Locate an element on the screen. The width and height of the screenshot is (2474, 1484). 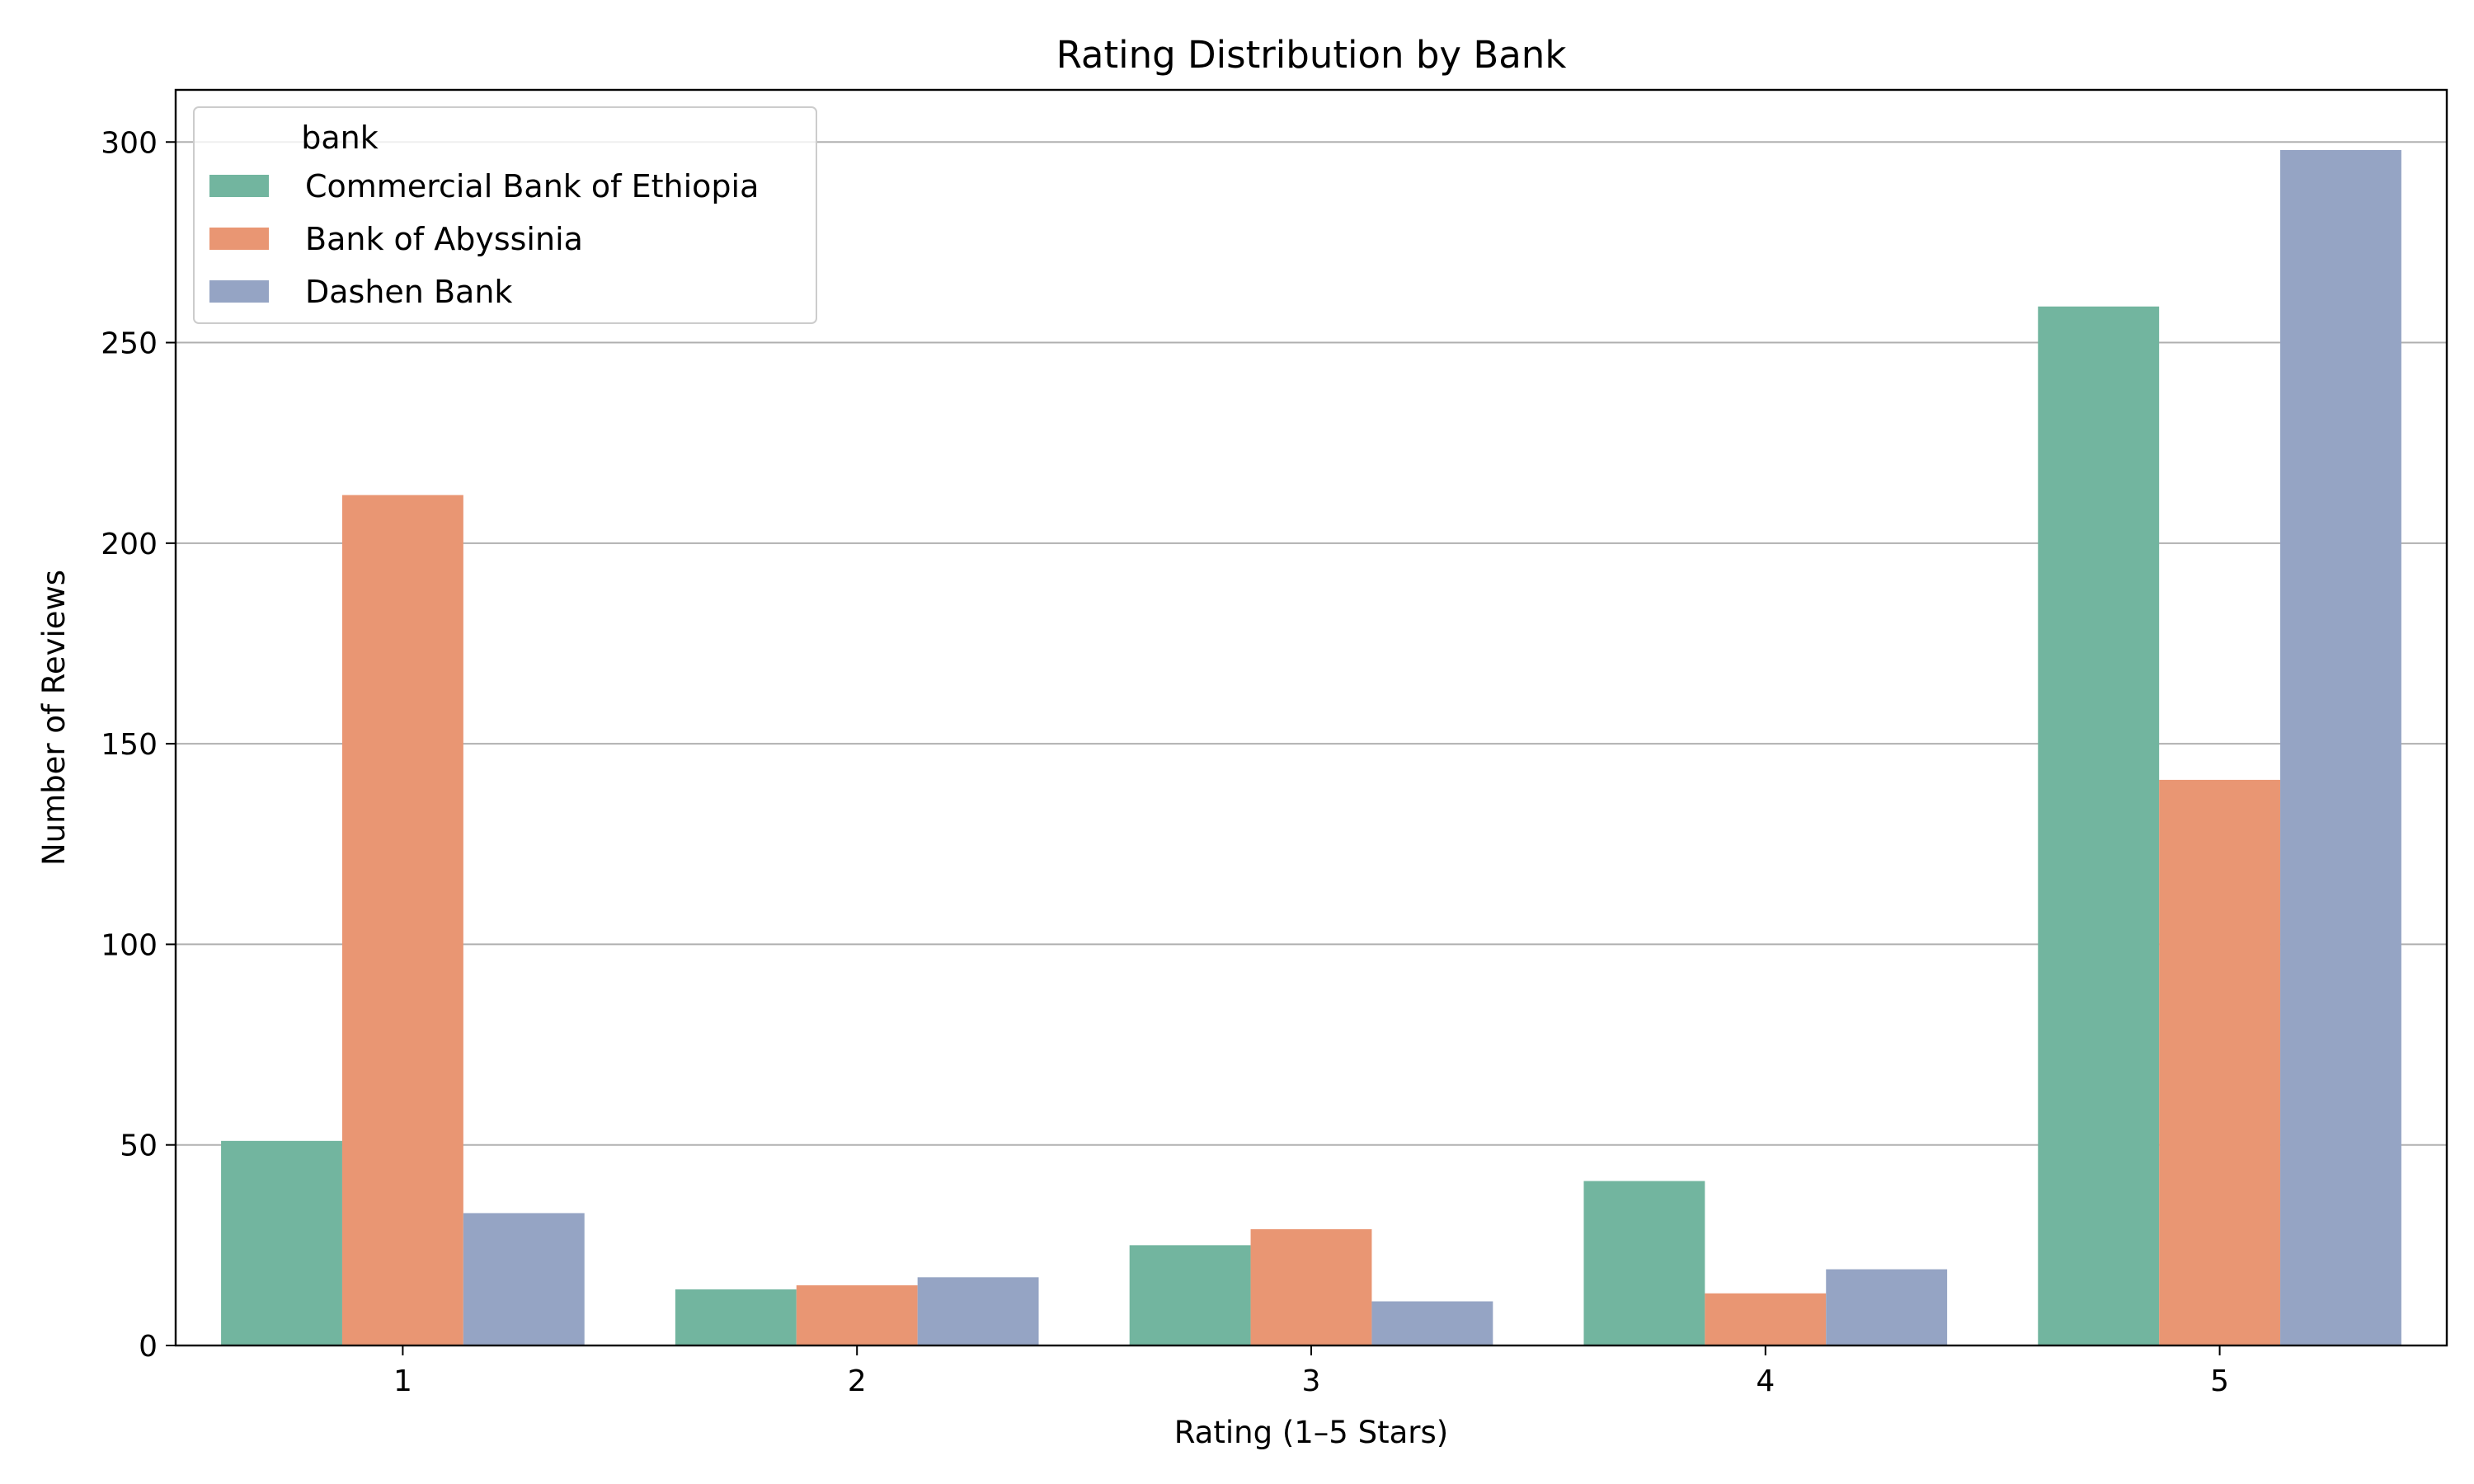
y-tick-label: 50 is located at coordinates (139, 1146).